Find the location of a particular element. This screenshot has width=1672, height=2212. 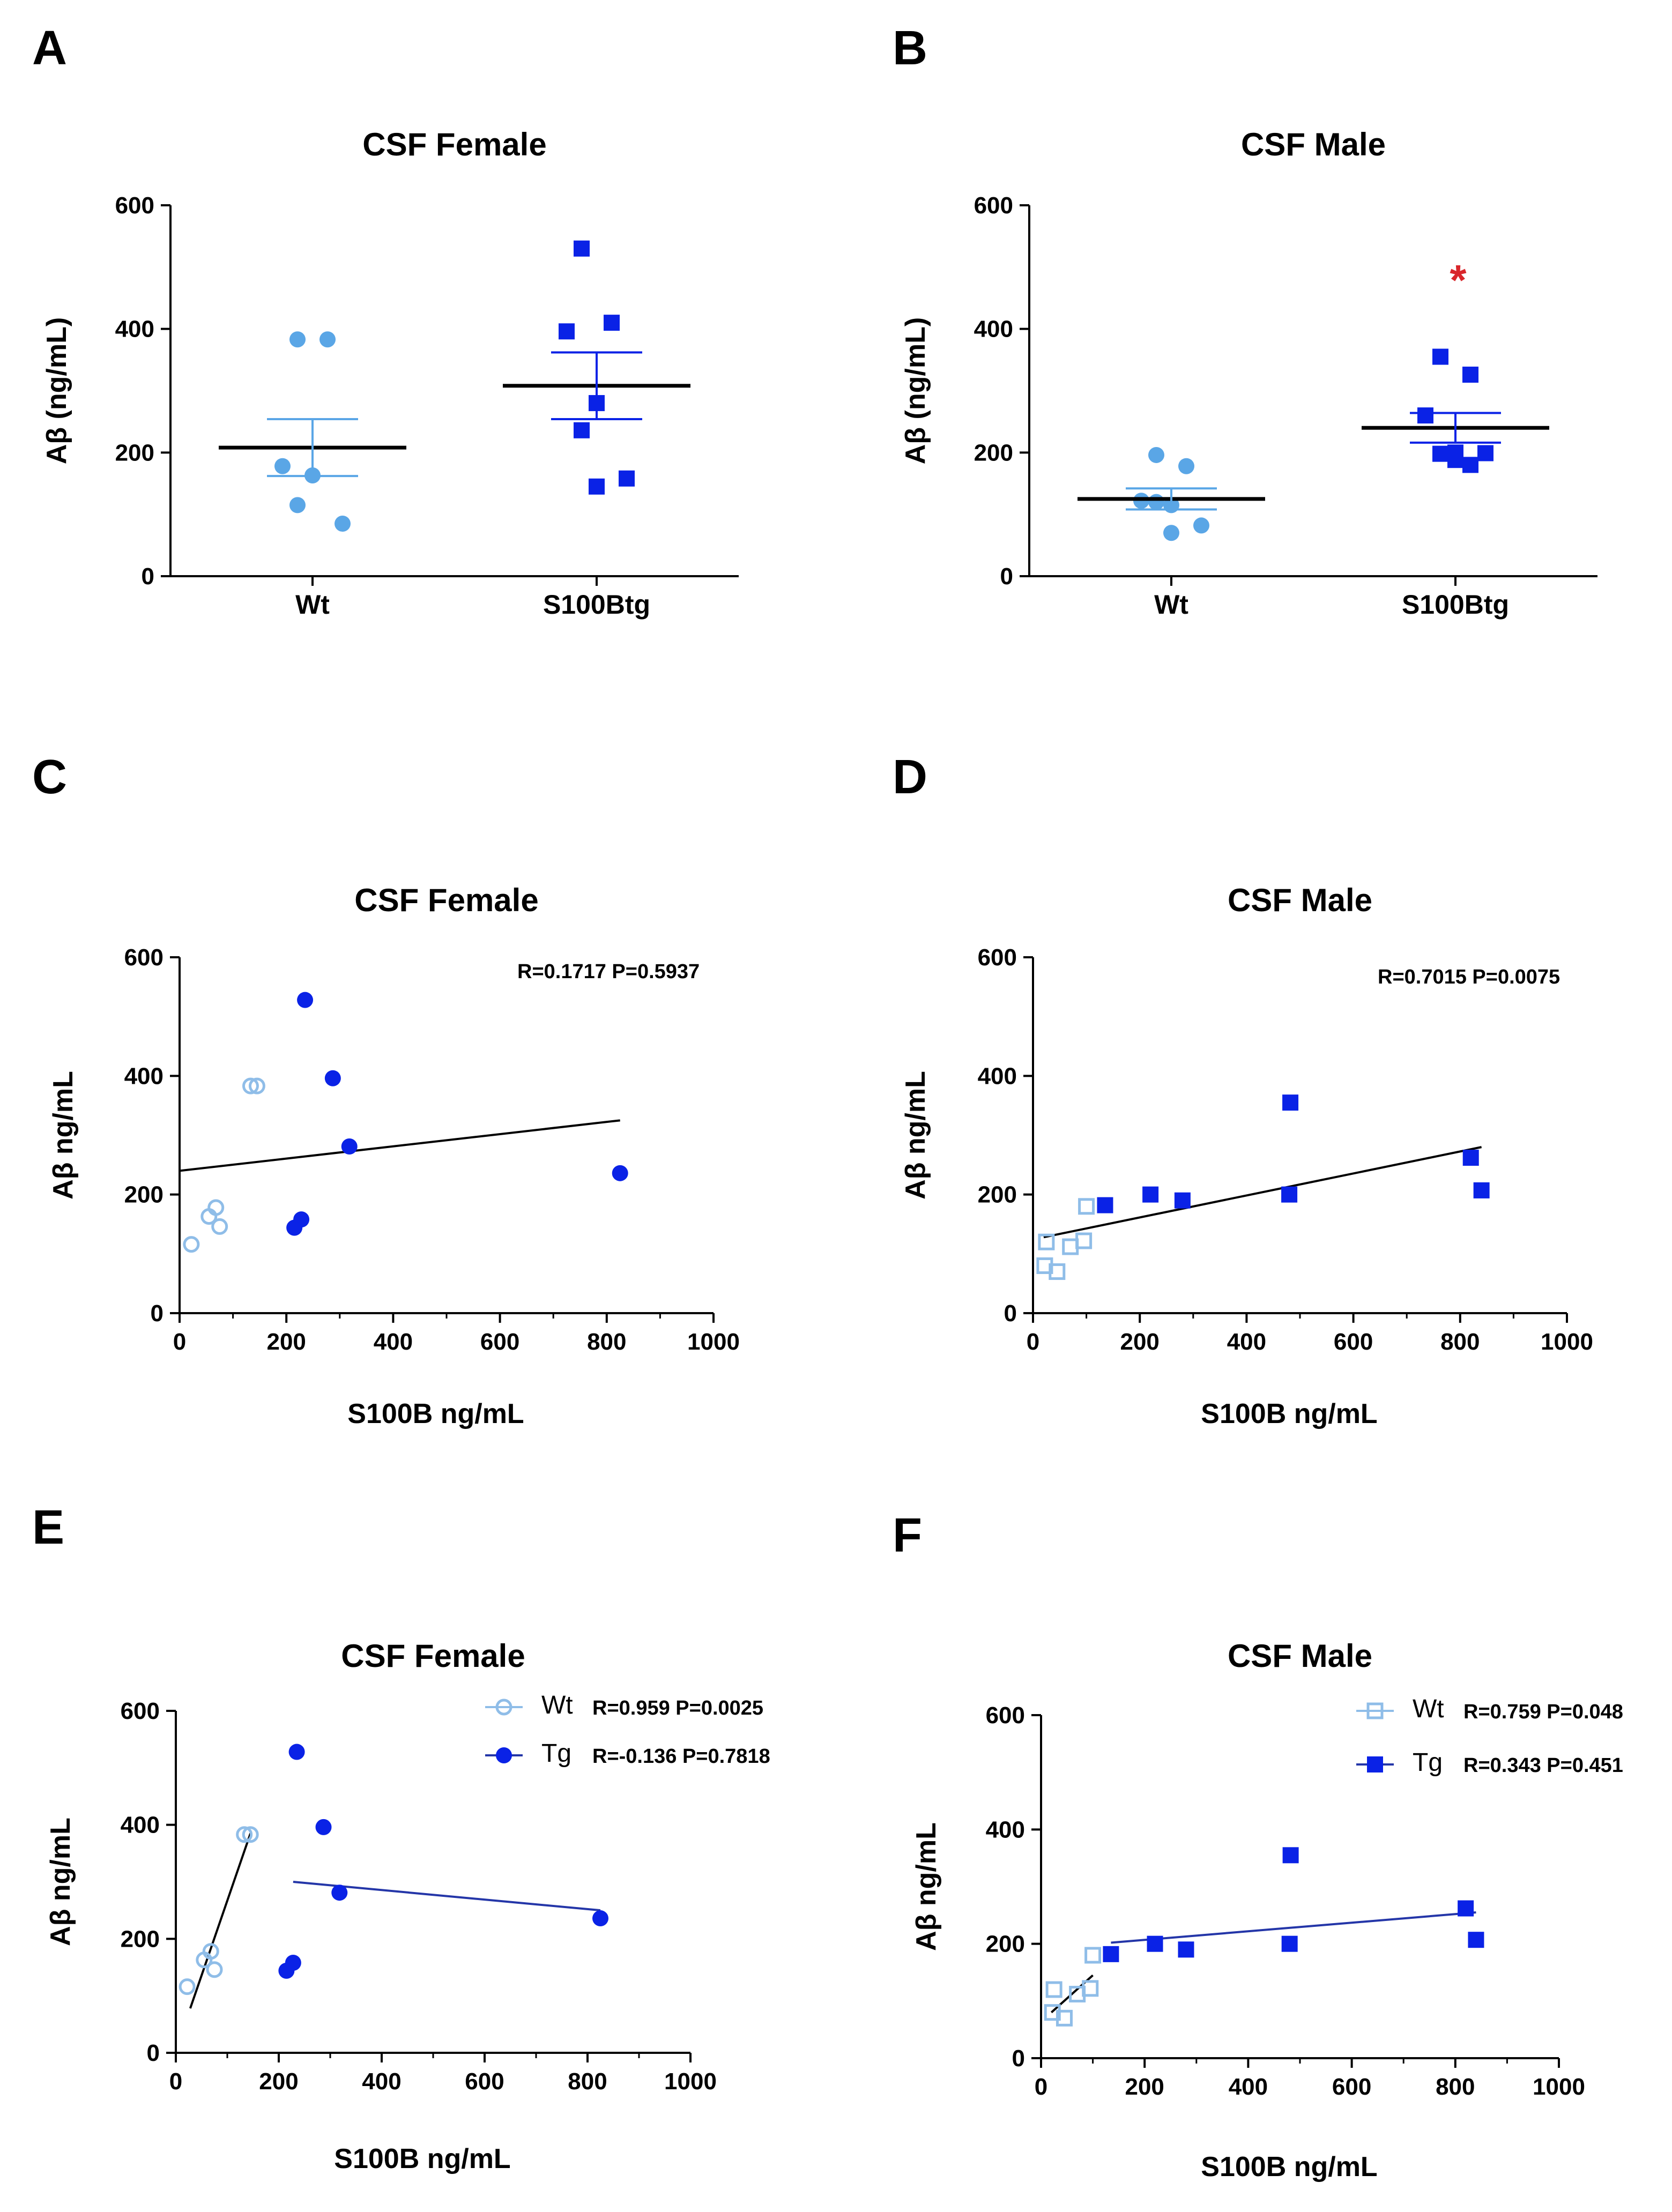

x-tick-label-d: 400 is located at coordinates (1247, 1342).